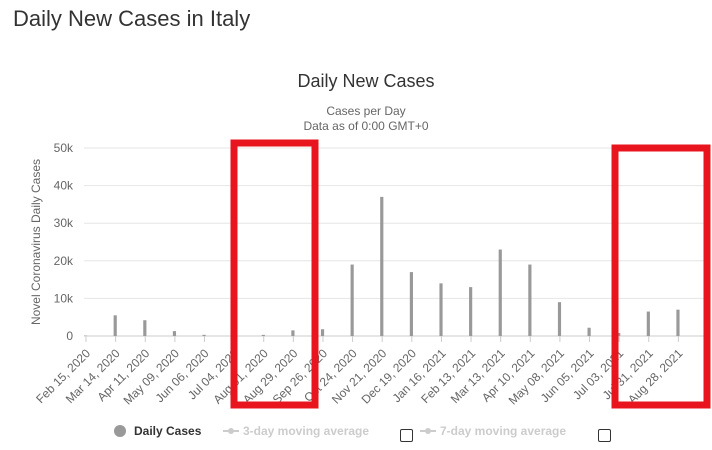 Image resolution: width=712 pixels, height=450 pixels. What do you see at coordinates (64, 261) in the screenshot?
I see `y-tick-label: 20k` at bounding box center [64, 261].